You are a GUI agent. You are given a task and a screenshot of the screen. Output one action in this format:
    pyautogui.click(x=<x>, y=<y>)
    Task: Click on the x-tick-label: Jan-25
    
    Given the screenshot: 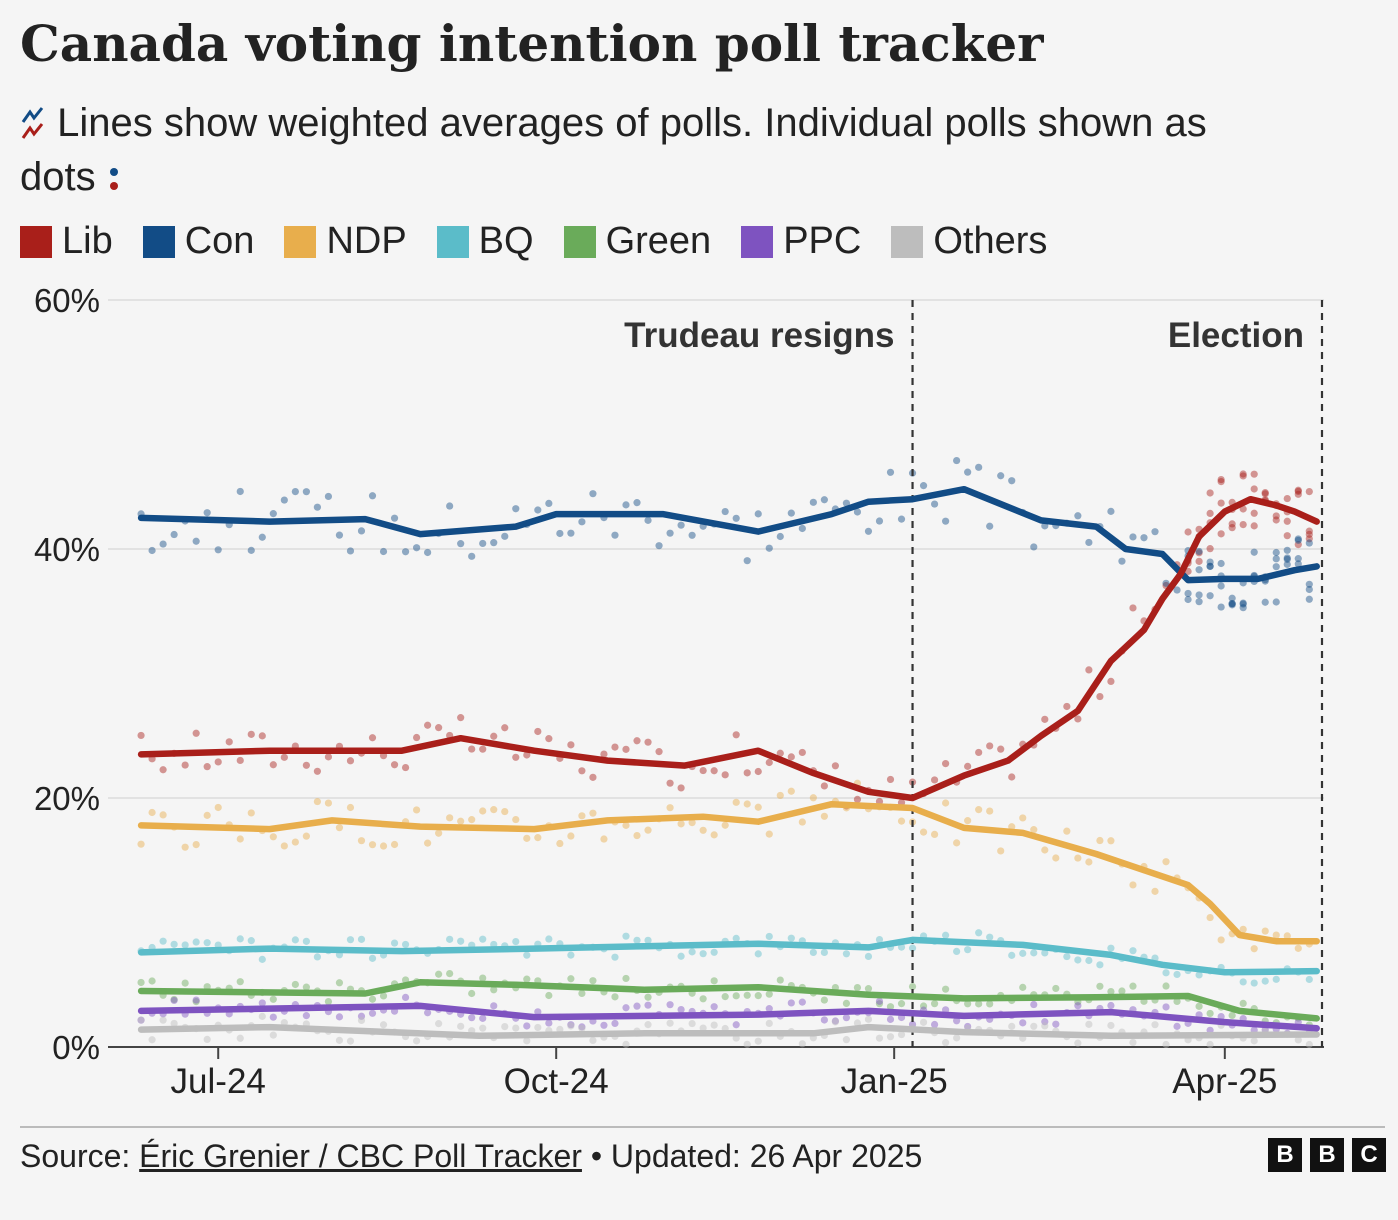 What is the action you would take?
    pyautogui.click(x=894, y=1081)
    